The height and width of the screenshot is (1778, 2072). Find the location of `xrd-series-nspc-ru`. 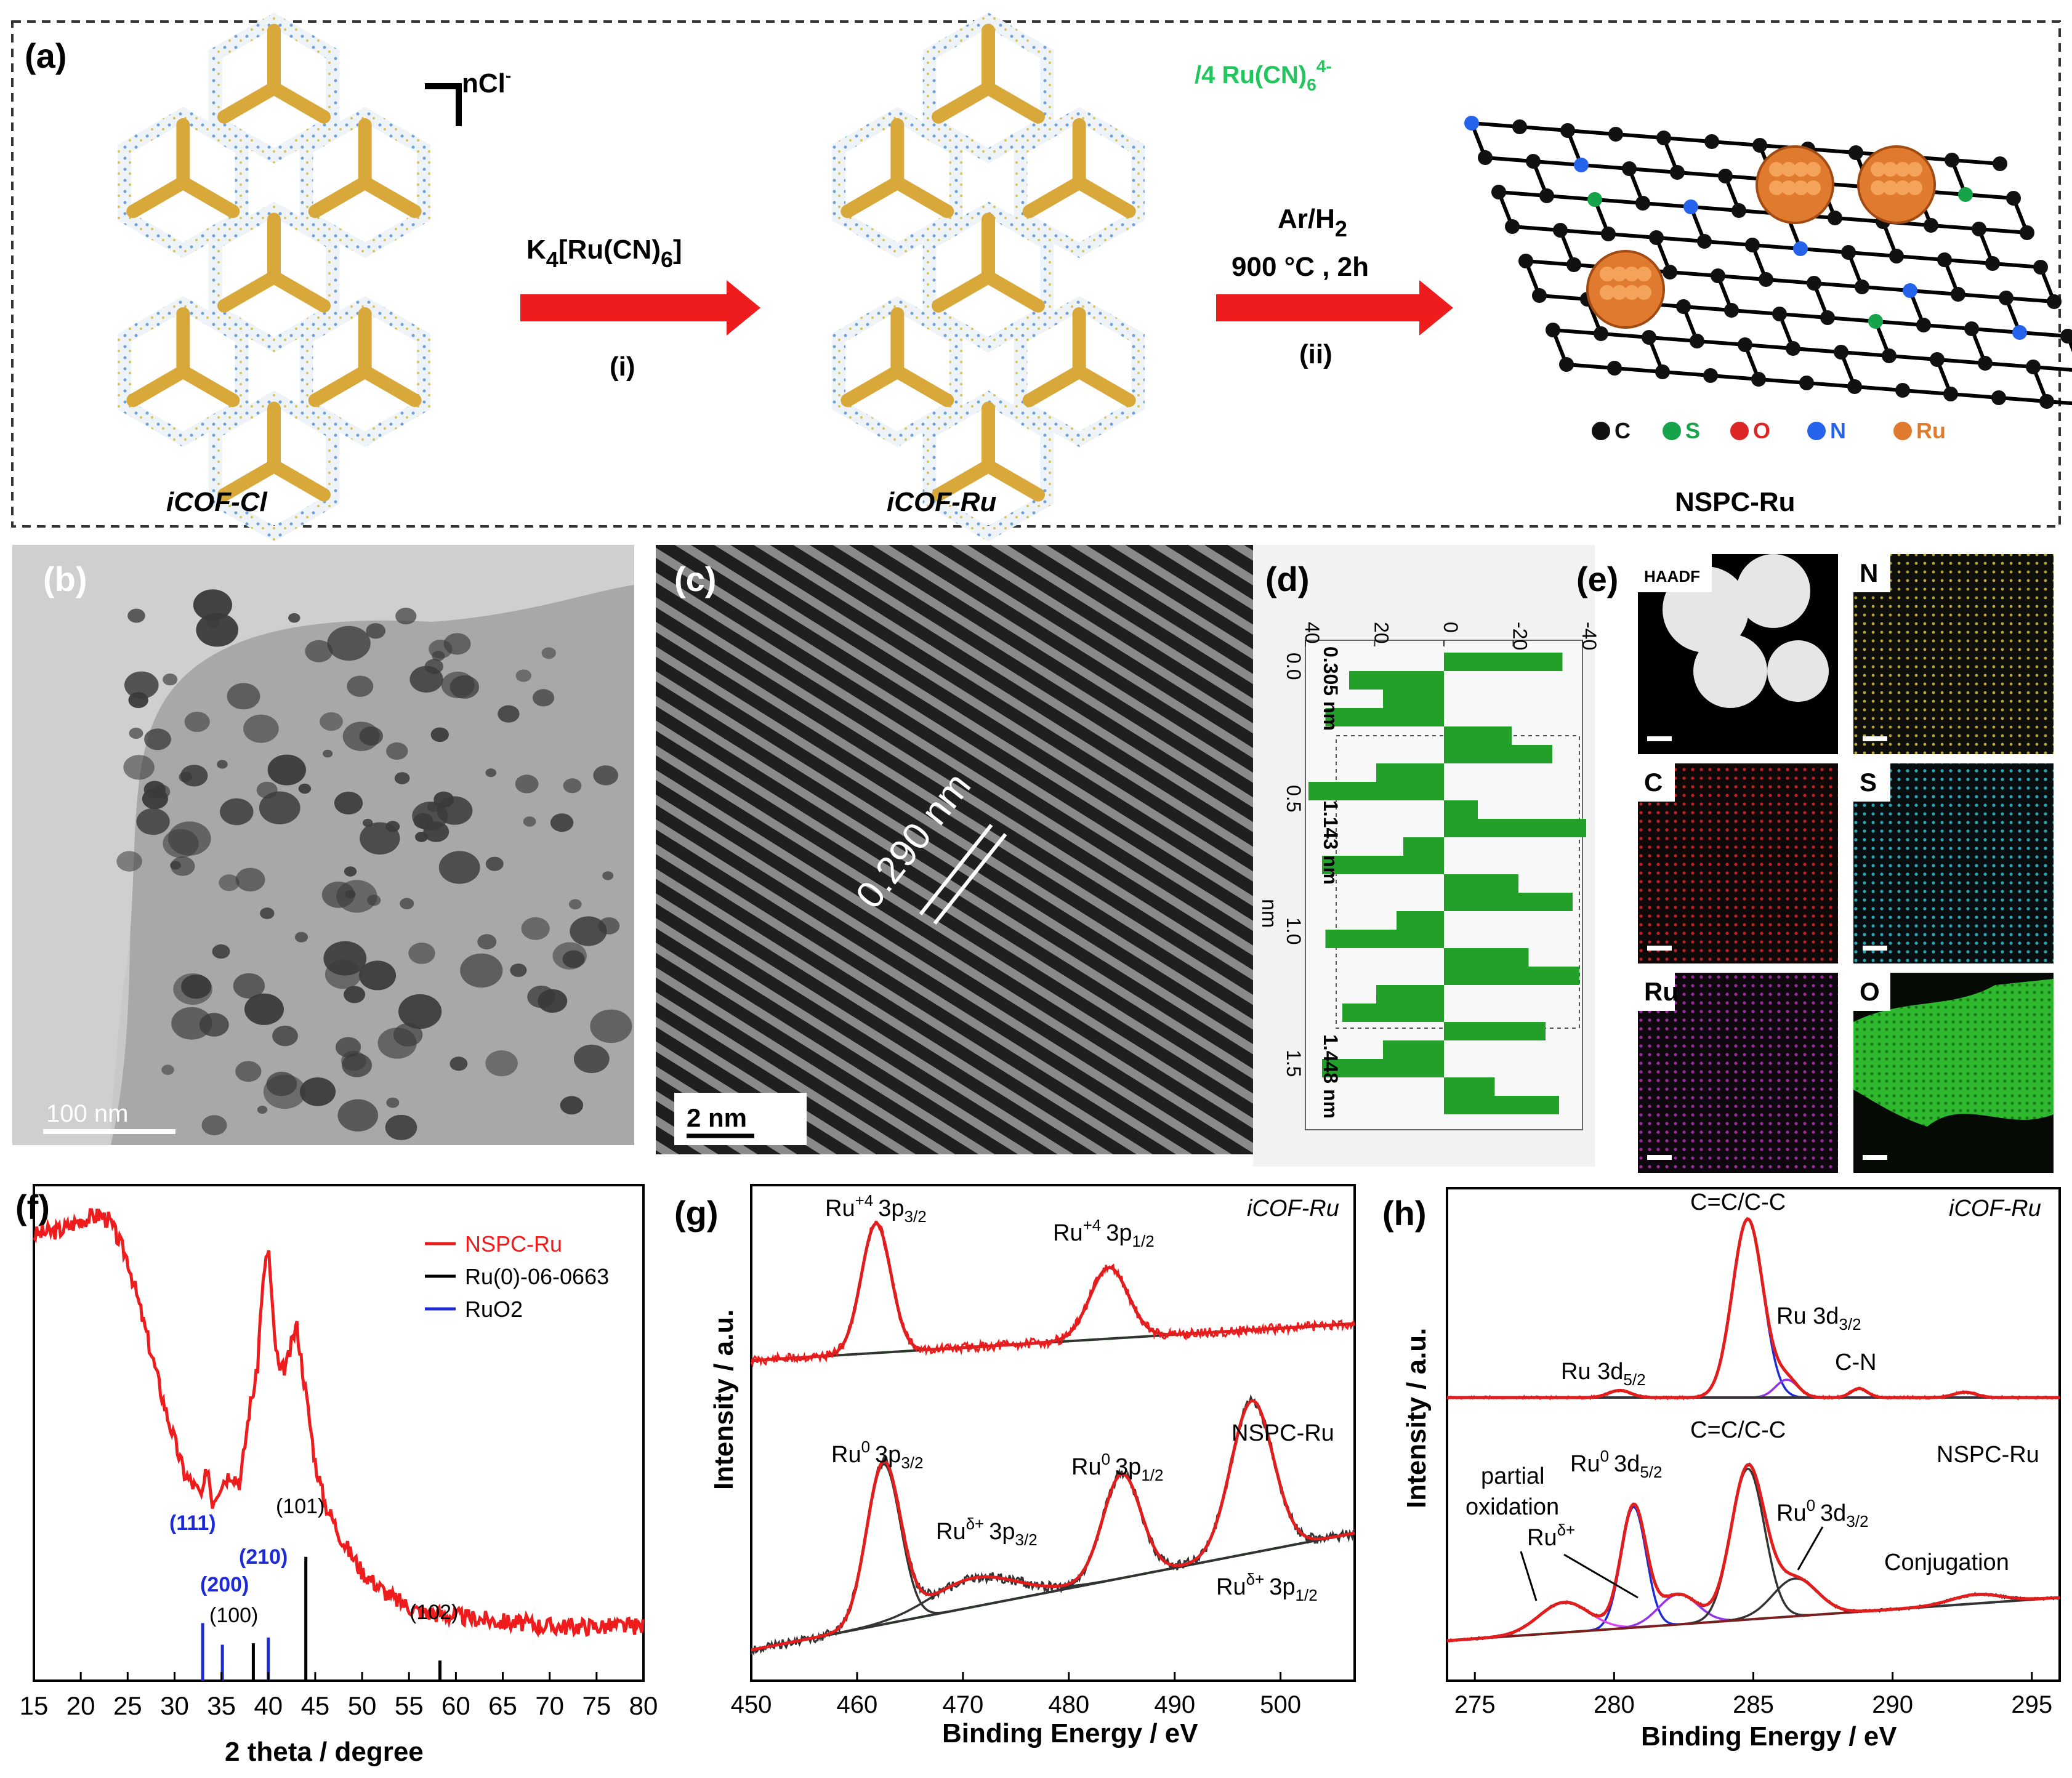

xrd-series-nspc-ru is located at coordinates (339, 1423).